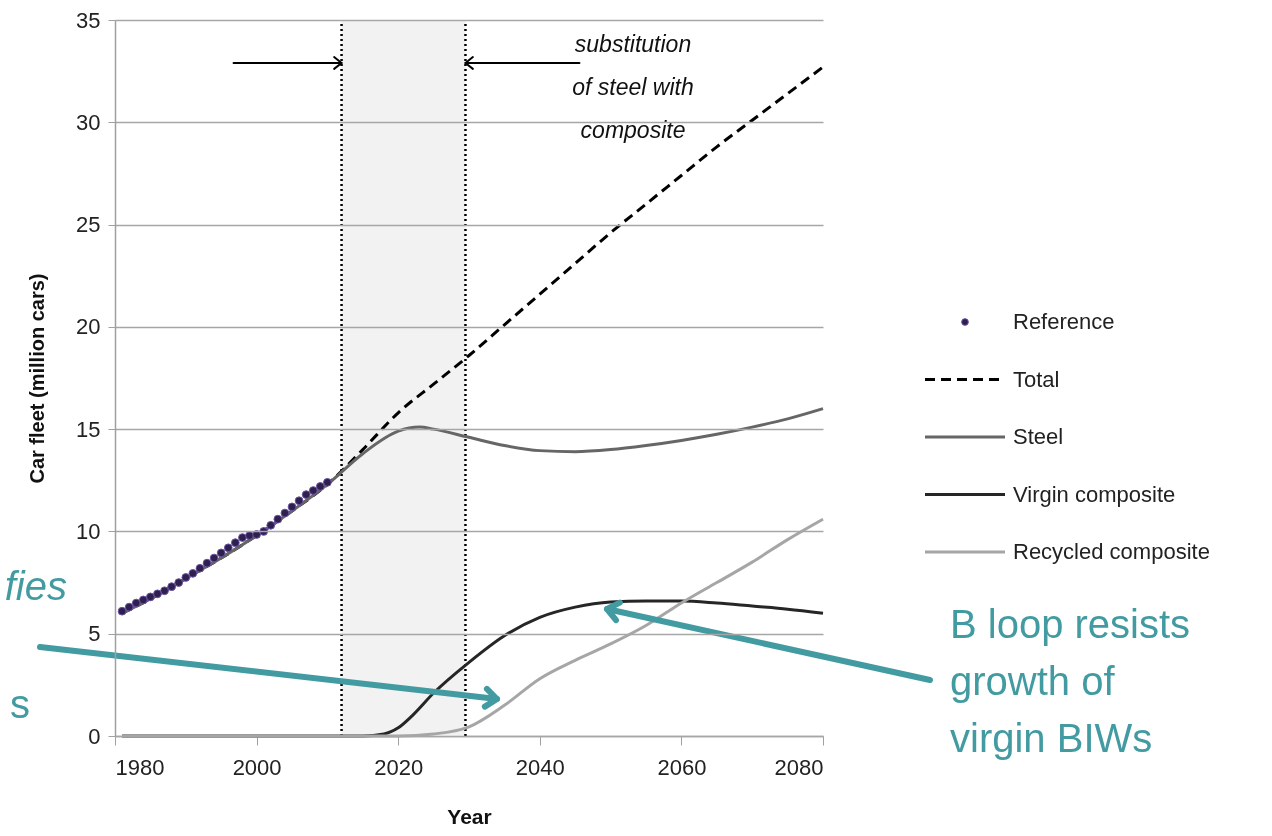  I want to click on x-tick-label: 2000, so click(257, 767).